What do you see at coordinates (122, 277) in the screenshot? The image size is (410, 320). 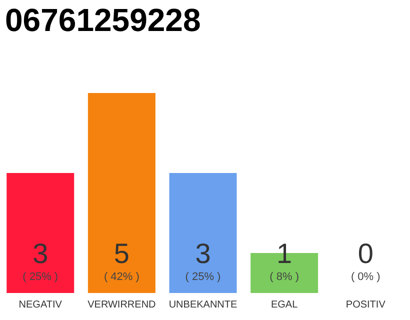 I see `annotation: ( 42% )` at bounding box center [122, 277].